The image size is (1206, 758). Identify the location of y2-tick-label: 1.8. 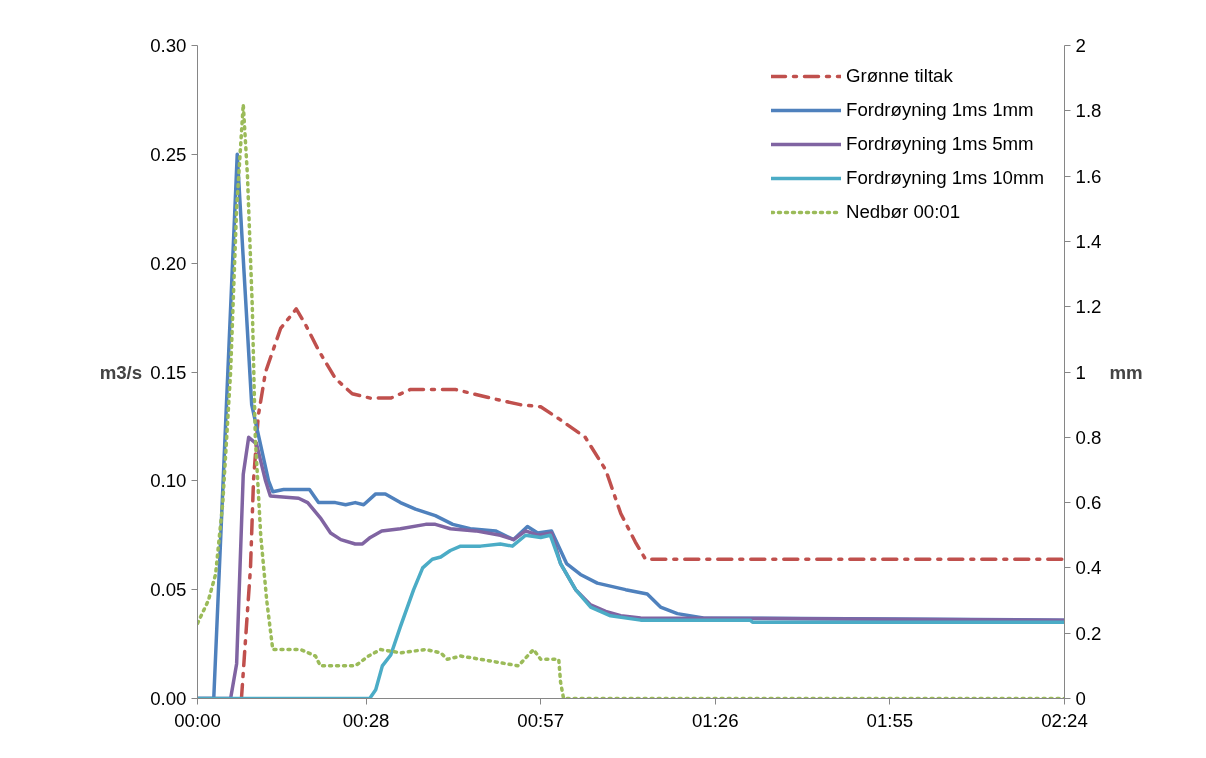
(1088, 111).